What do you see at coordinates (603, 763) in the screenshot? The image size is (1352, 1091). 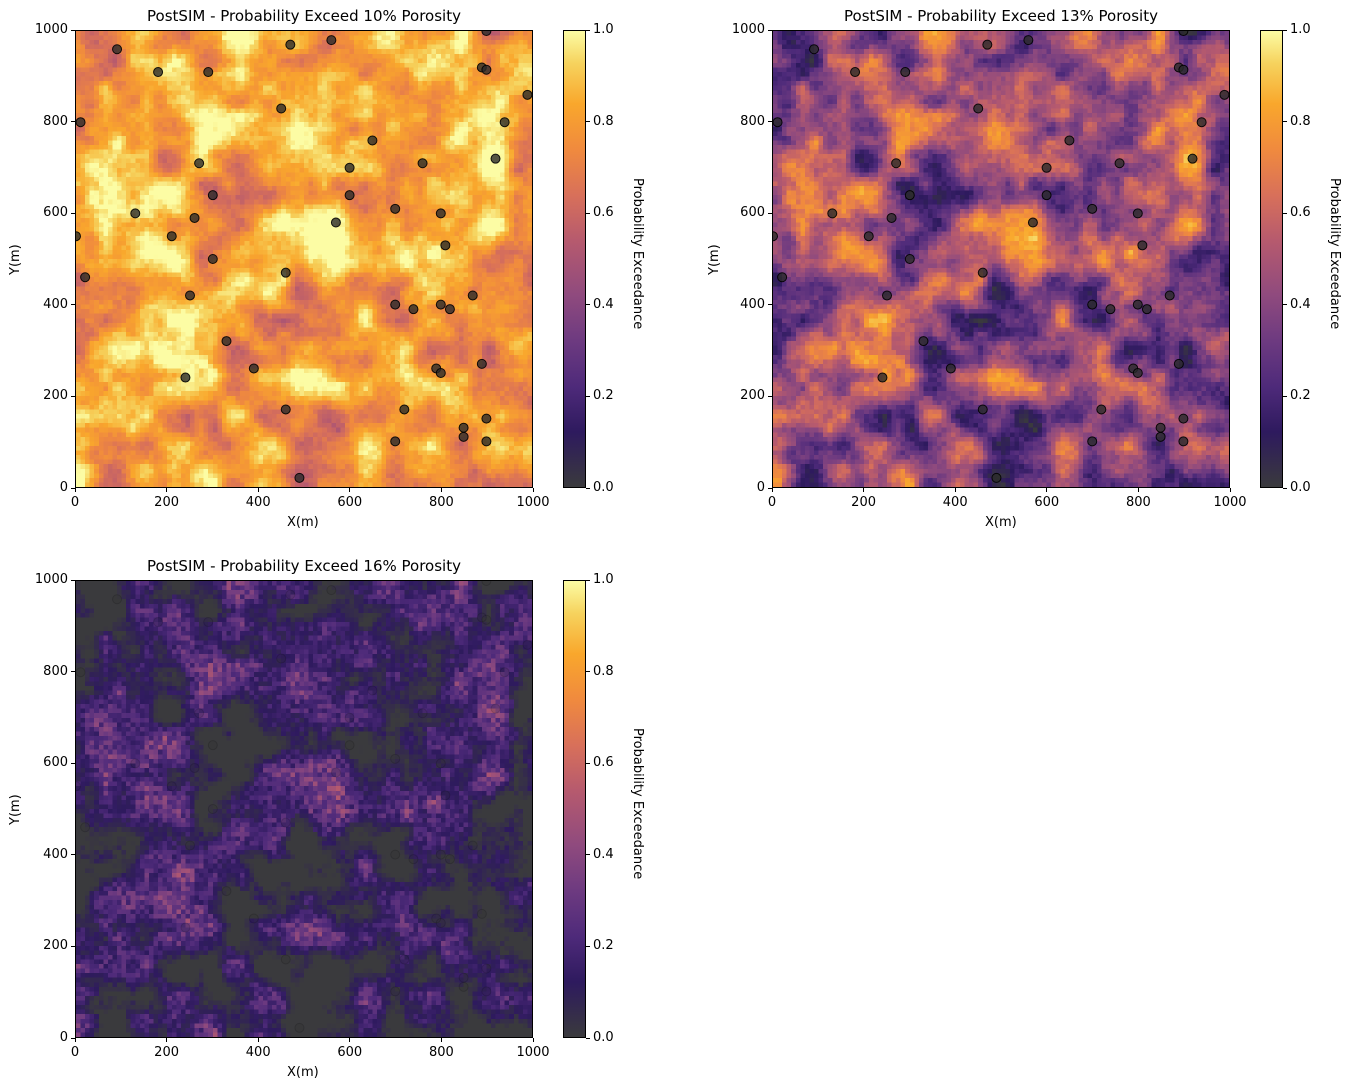 I see `colorbar-tick-label: 0.6` at bounding box center [603, 763].